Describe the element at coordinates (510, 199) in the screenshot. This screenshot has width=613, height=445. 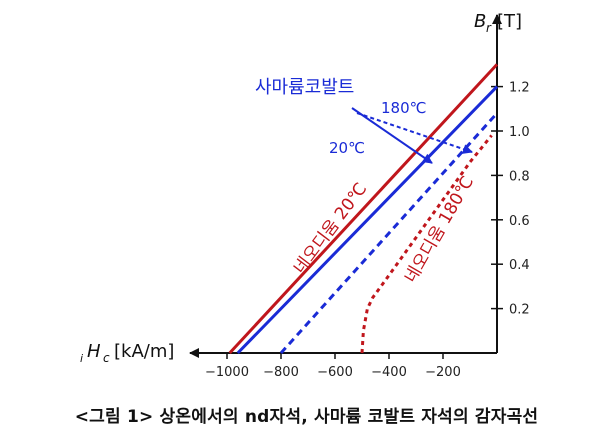
I see `y-ticks: 0.2 0.4 0.6 0.8 1.0 1.2` at that location.